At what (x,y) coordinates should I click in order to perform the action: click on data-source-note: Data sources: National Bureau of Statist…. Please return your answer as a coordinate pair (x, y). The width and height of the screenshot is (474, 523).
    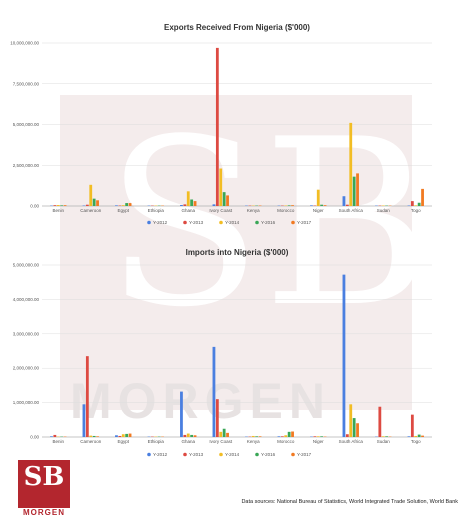
    Looking at the image, I should click on (349, 502).